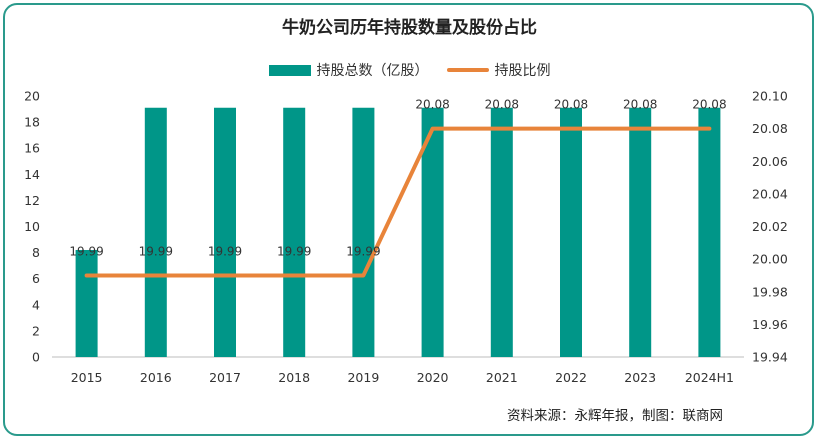  Describe the element at coordinates (36, 252) in the screenshot. I see `y-left-tick-label: 8` at that location.